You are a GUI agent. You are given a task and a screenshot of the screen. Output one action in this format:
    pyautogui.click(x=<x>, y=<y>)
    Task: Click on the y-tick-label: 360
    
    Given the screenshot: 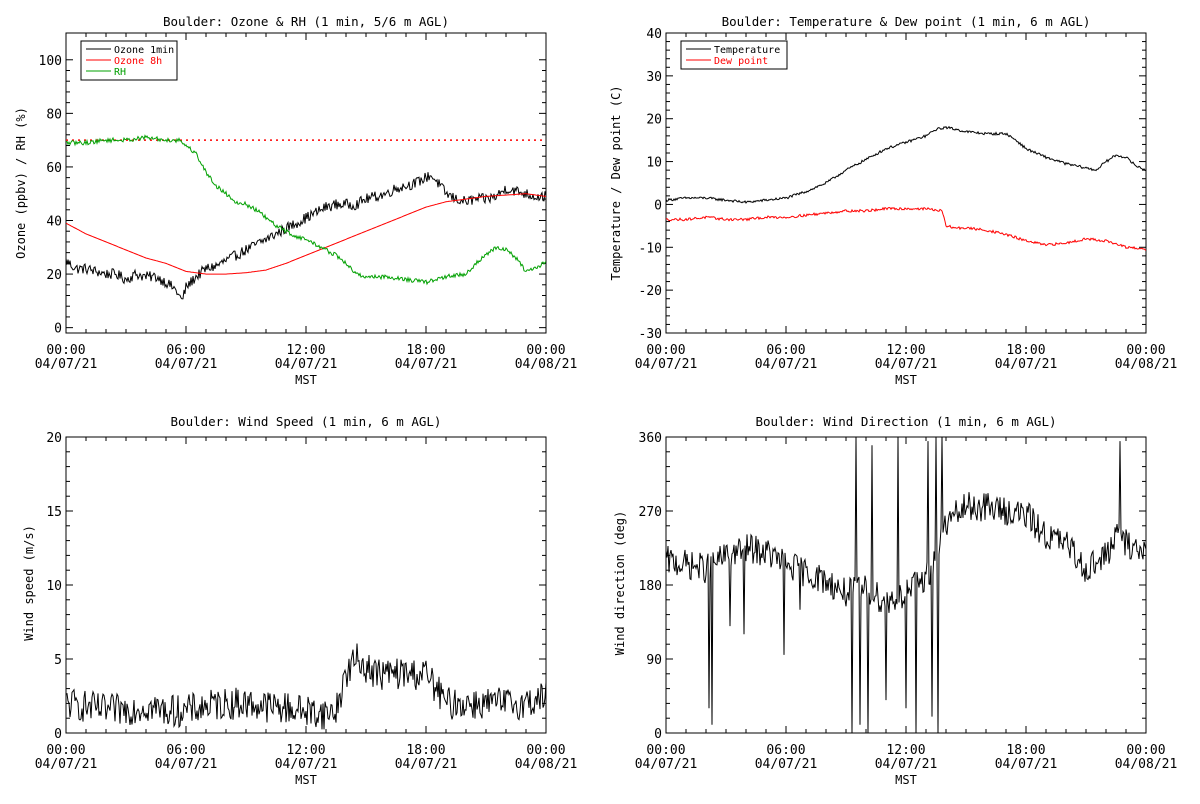 What is the action you would take?
    pyautogui.click(x=650, y=438)
    